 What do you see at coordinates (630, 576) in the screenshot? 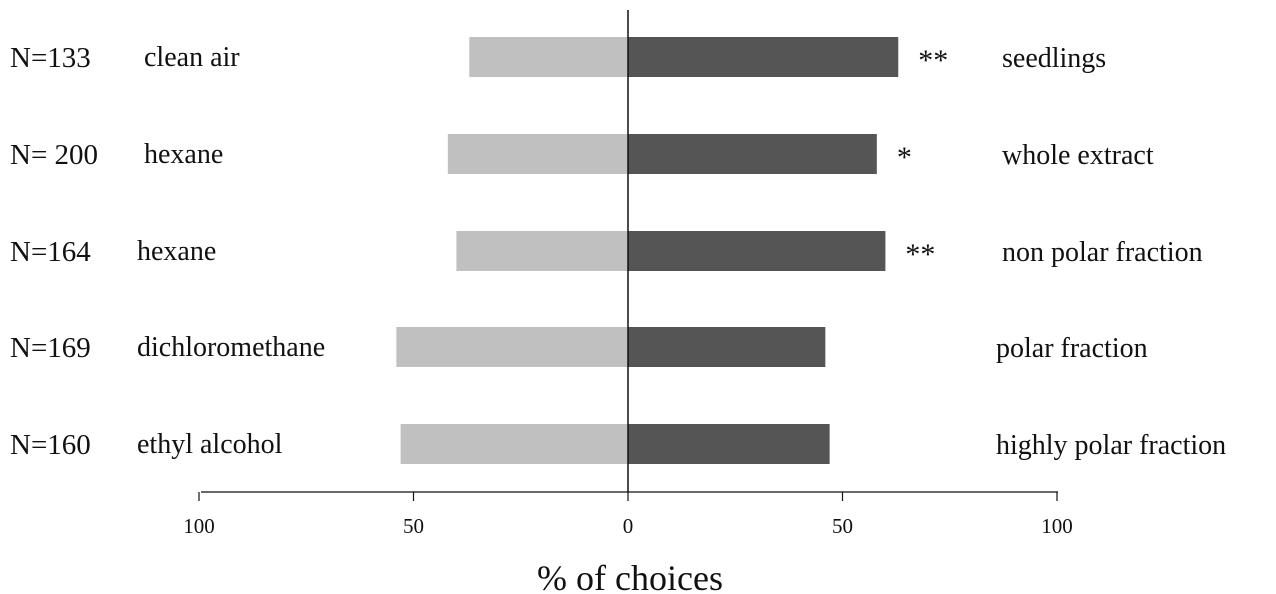
I see `x-axis-title: % of choices` at bounding box center [630, 576].